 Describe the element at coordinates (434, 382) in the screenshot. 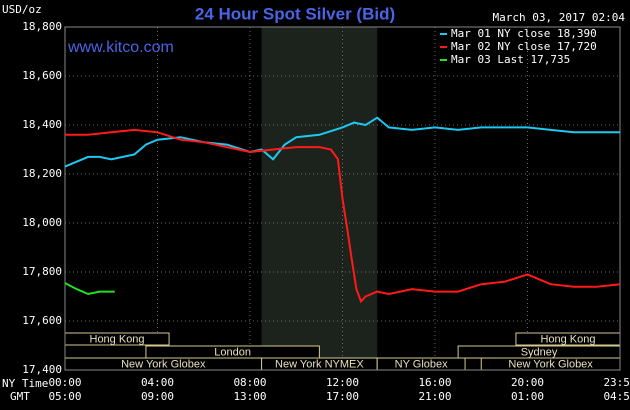

I see `x-tick-label: 16:00` at that location.